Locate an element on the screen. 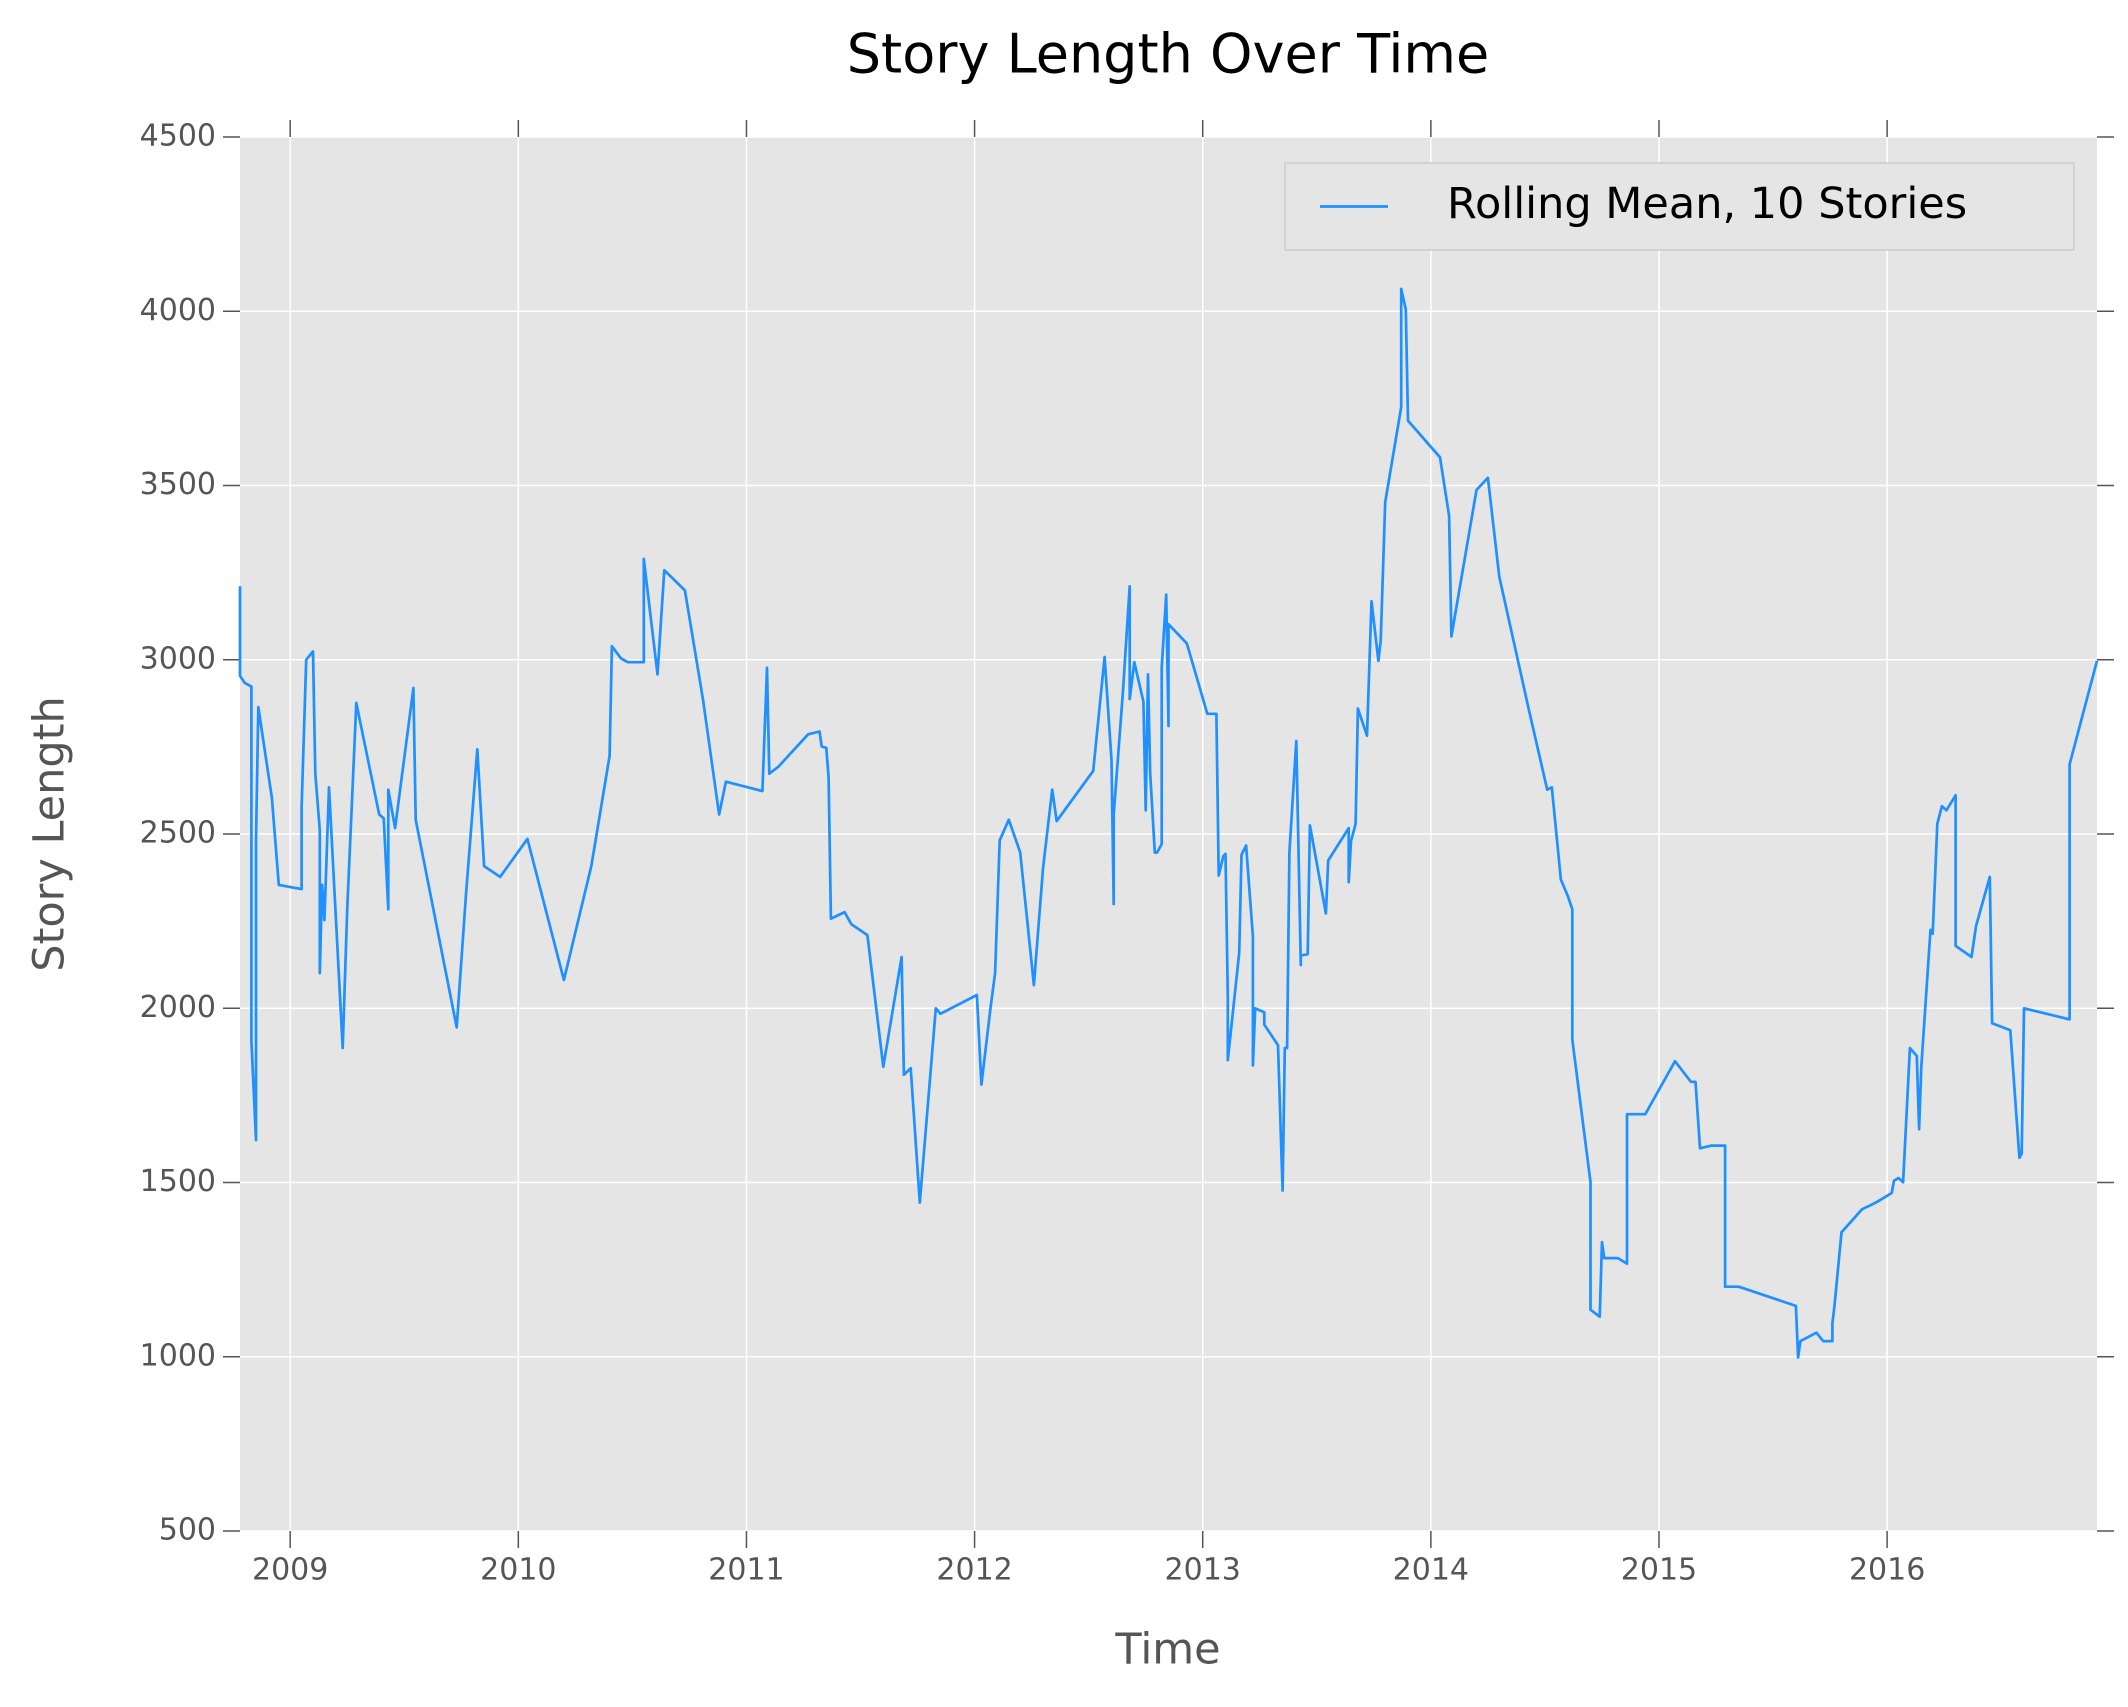  y-tick-label: 3000 is located at coordinates (178, 658).